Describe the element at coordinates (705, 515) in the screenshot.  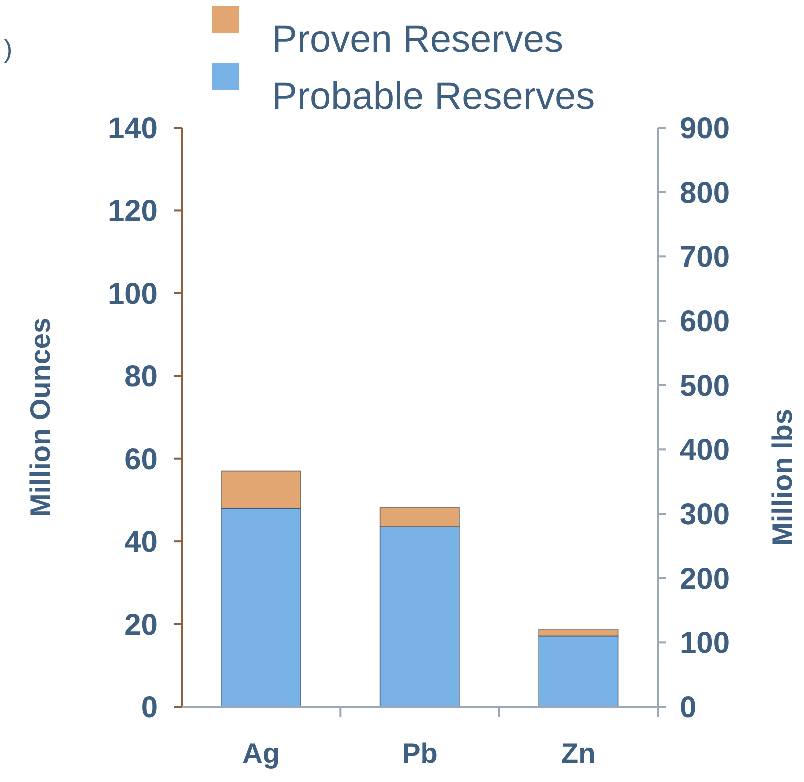
I see `y2-tick-label: 300` at that location.